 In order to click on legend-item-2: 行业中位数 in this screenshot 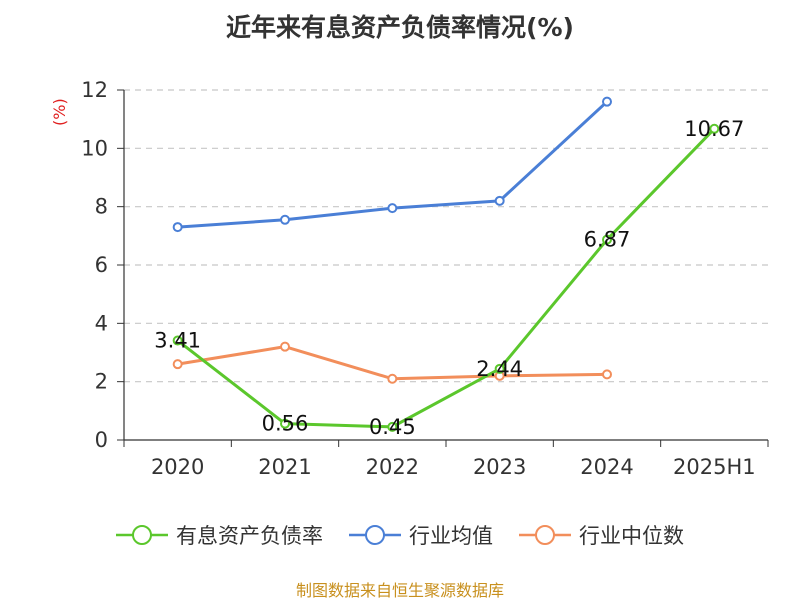, I will do `click(601, 535)`.